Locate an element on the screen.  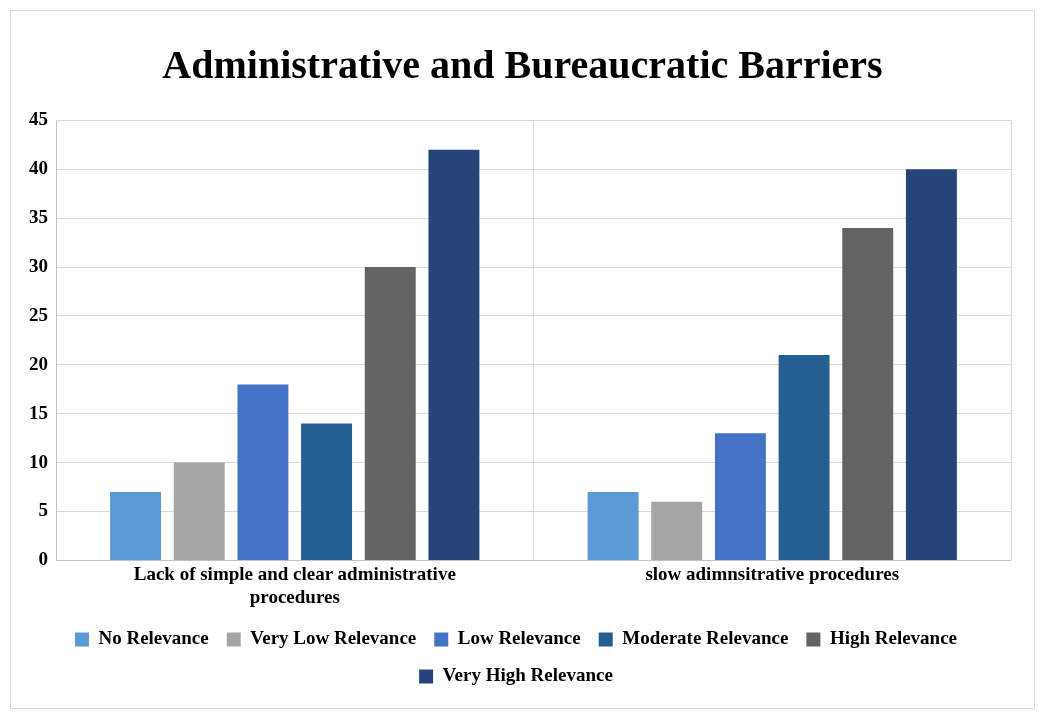
y-tick-label: 15 is located at coordinates (38, 412).